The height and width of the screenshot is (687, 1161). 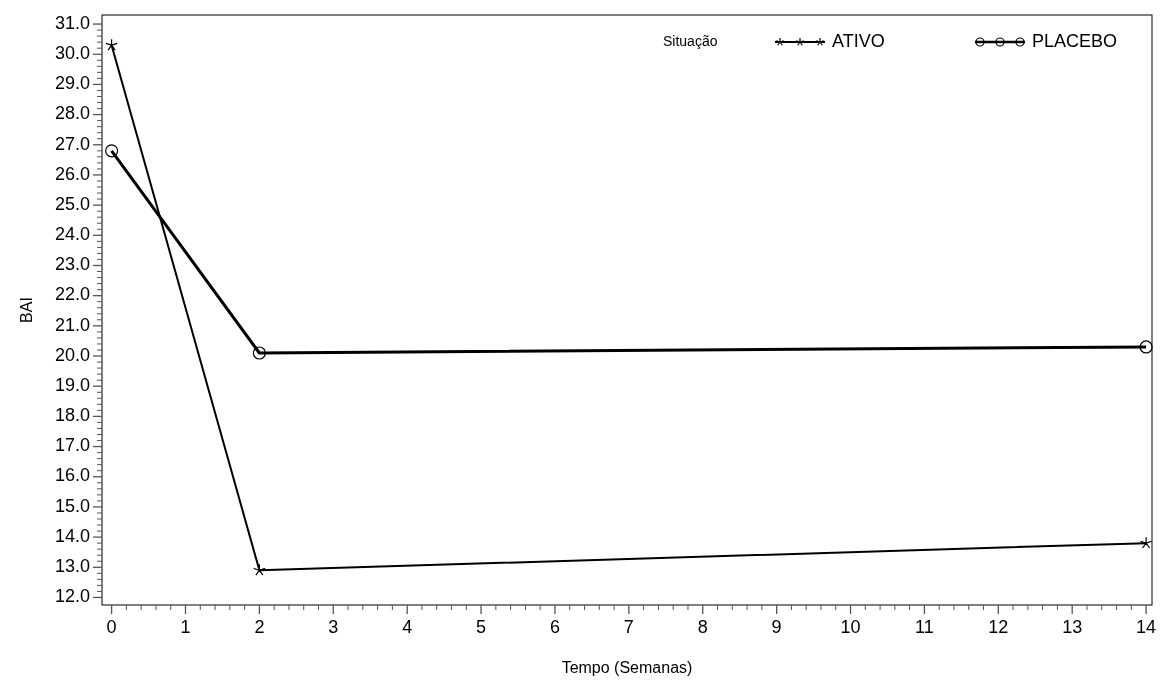 I want to click on y-tick-label: 21.0, so click(x=72, y=324).